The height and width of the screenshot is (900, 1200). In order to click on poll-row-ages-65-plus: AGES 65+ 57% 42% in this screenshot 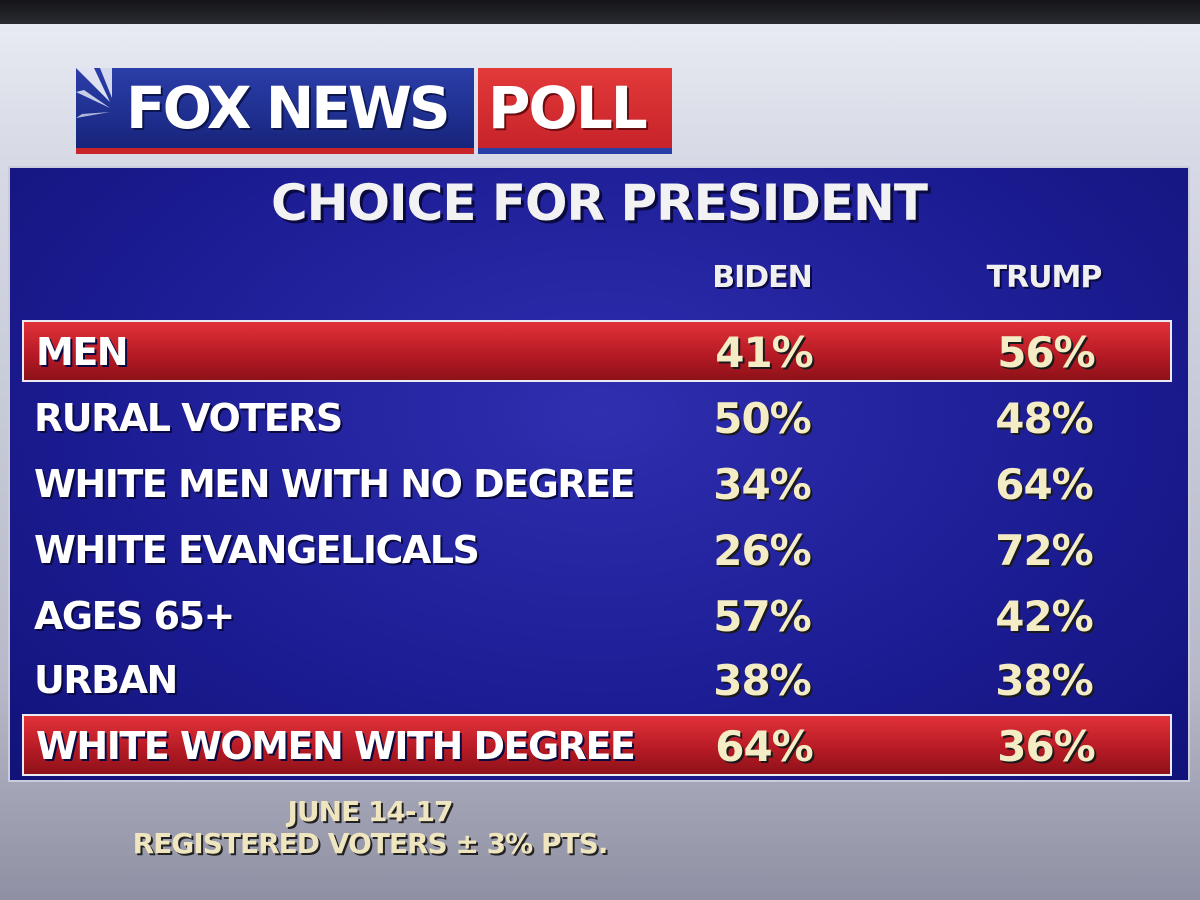, I will do `click(597, 617)`.